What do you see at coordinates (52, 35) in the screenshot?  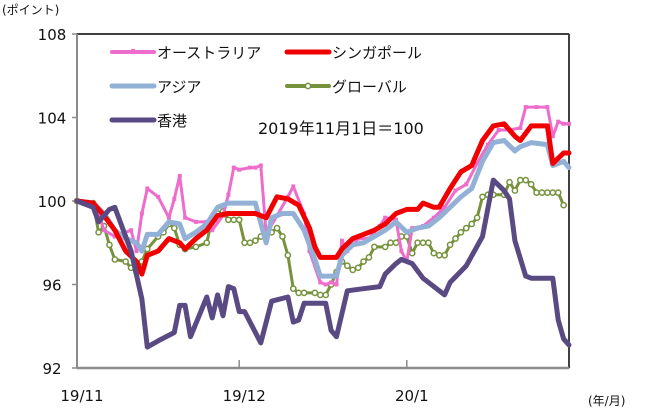 I see `y-tick-label: 108` at bounding box center [52, 35].